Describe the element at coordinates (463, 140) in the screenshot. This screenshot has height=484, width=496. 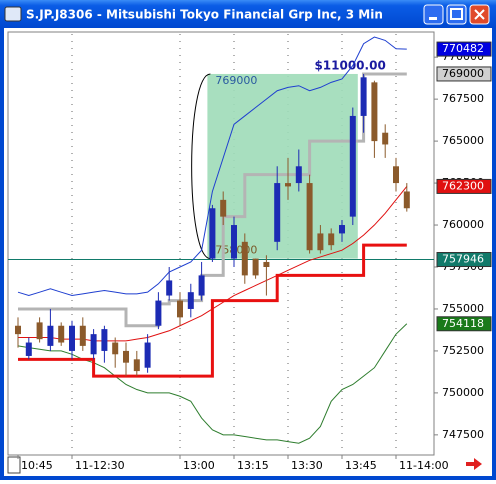
I see `y-tick-label: 765000` at that location.